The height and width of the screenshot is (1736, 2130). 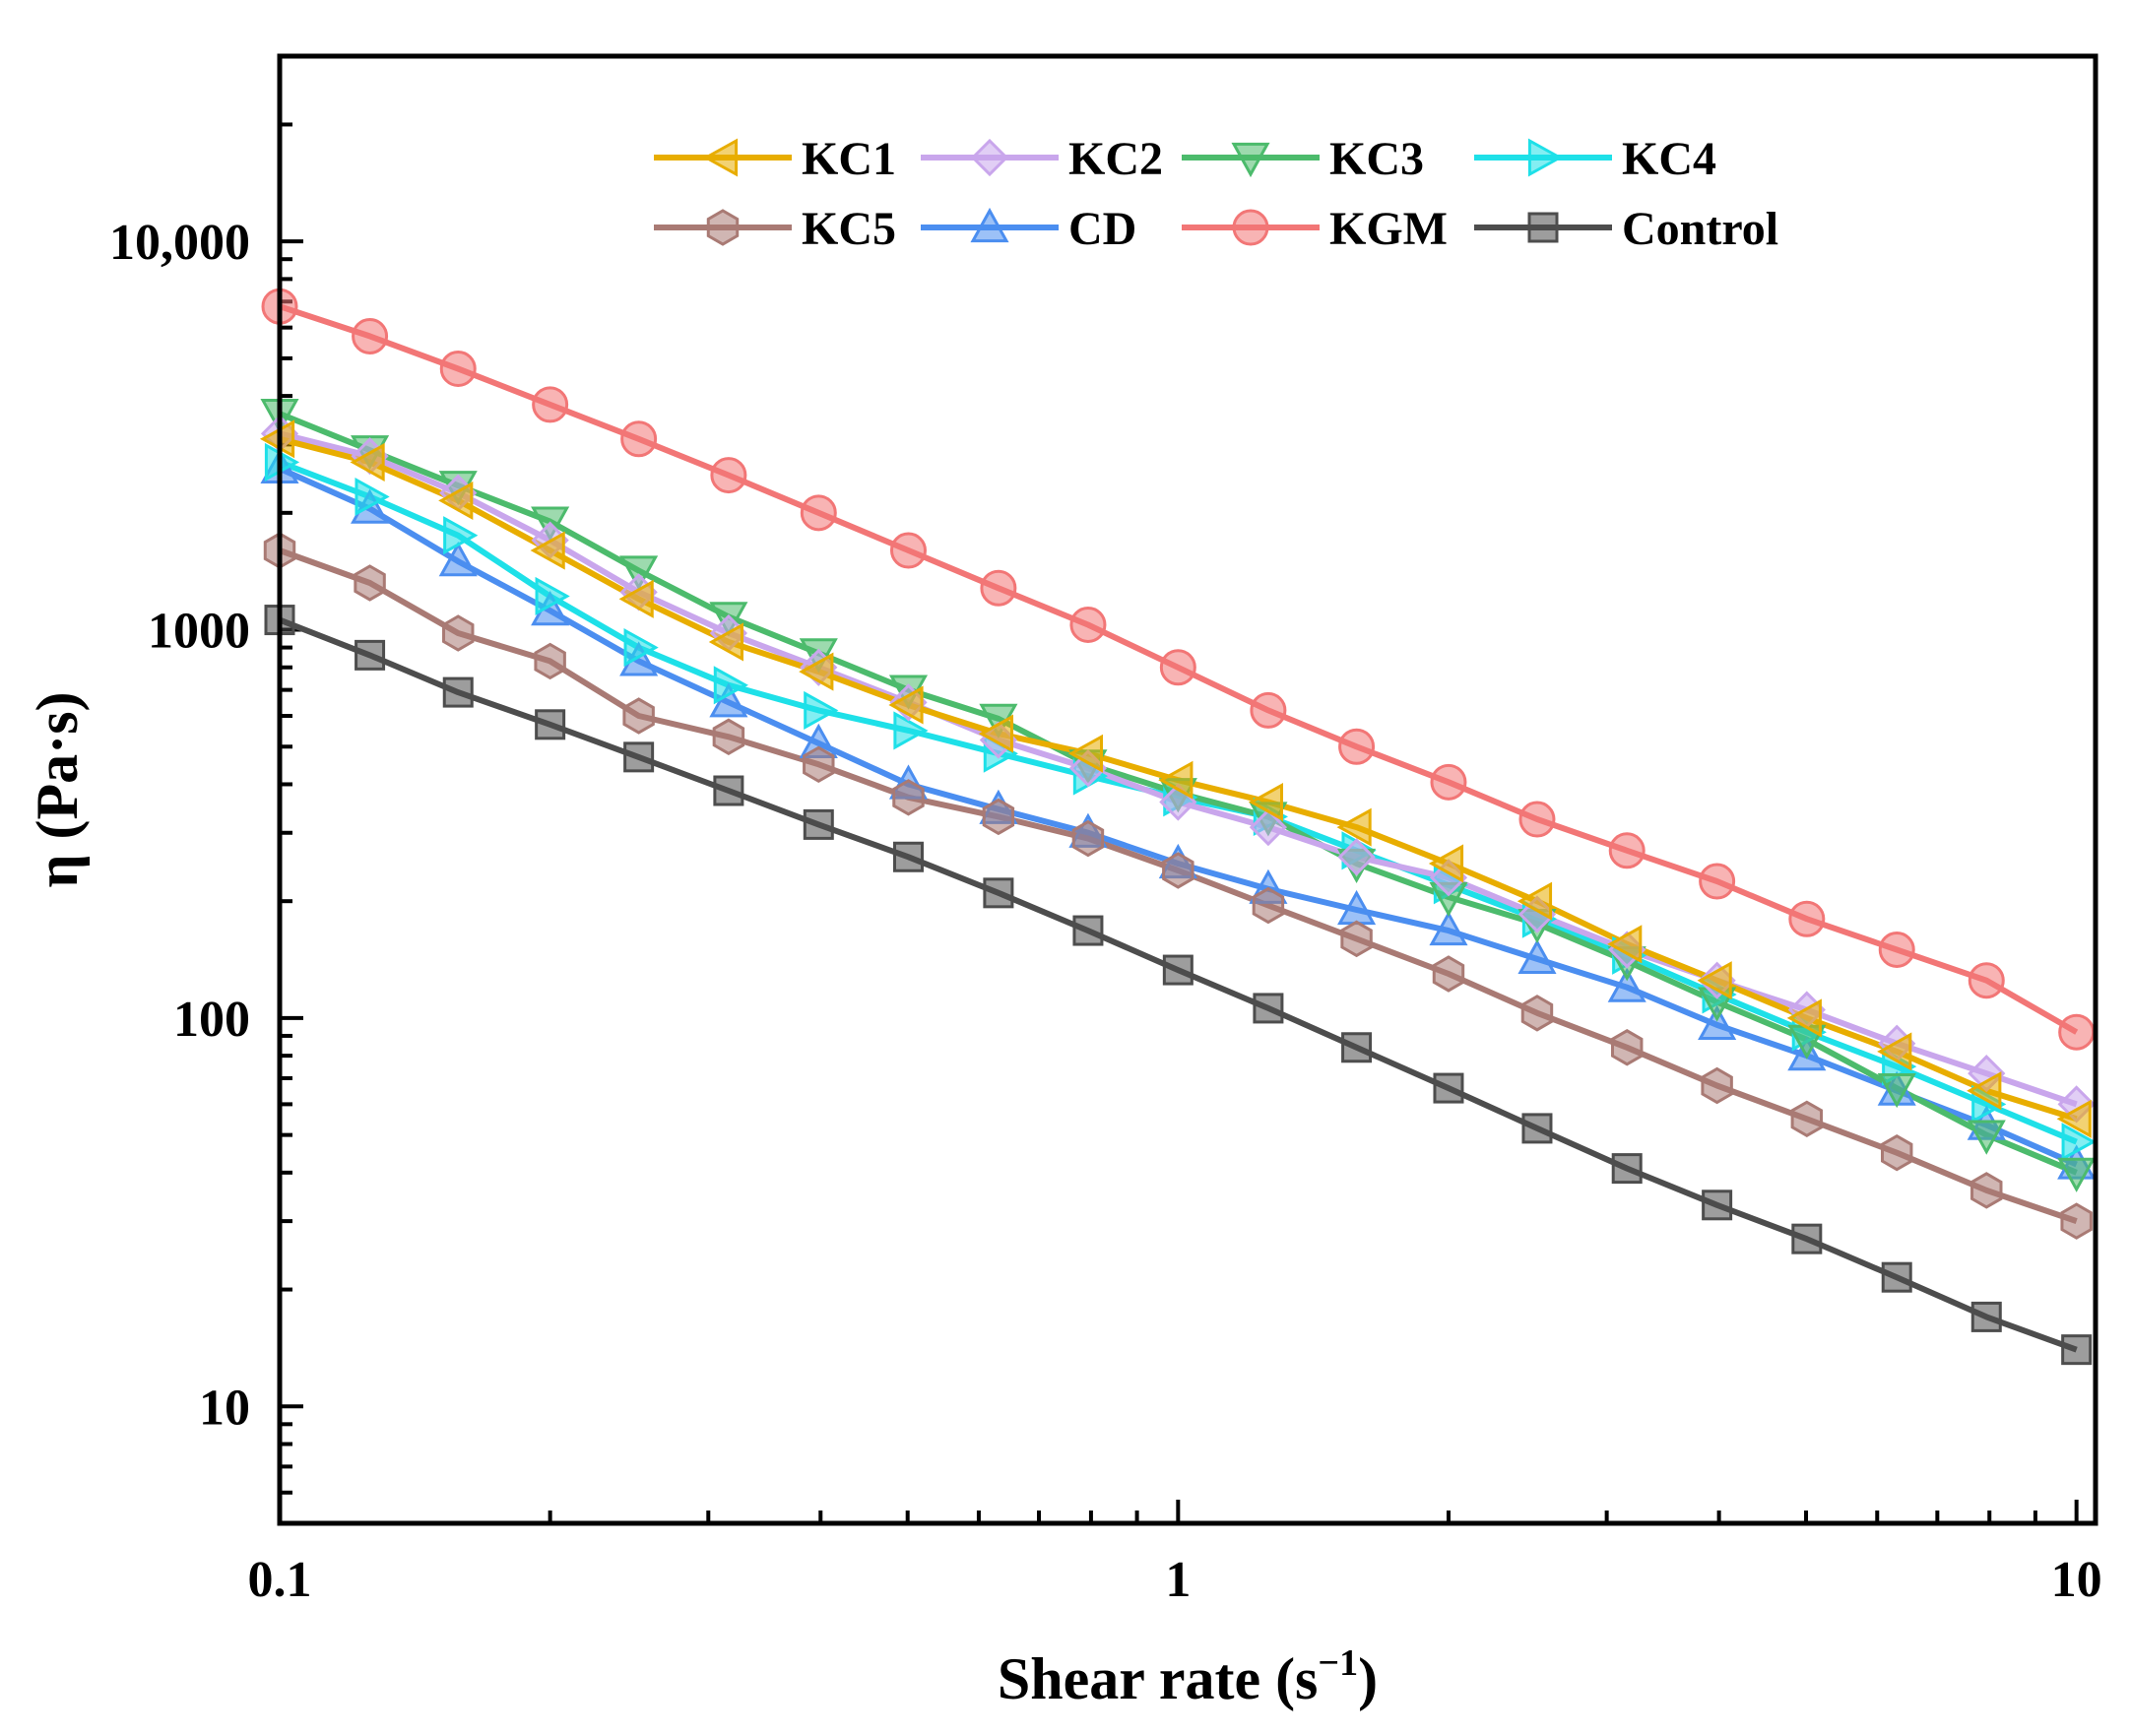 I want to click on legend-item-cd: CD, so click(x=1028, y=229).